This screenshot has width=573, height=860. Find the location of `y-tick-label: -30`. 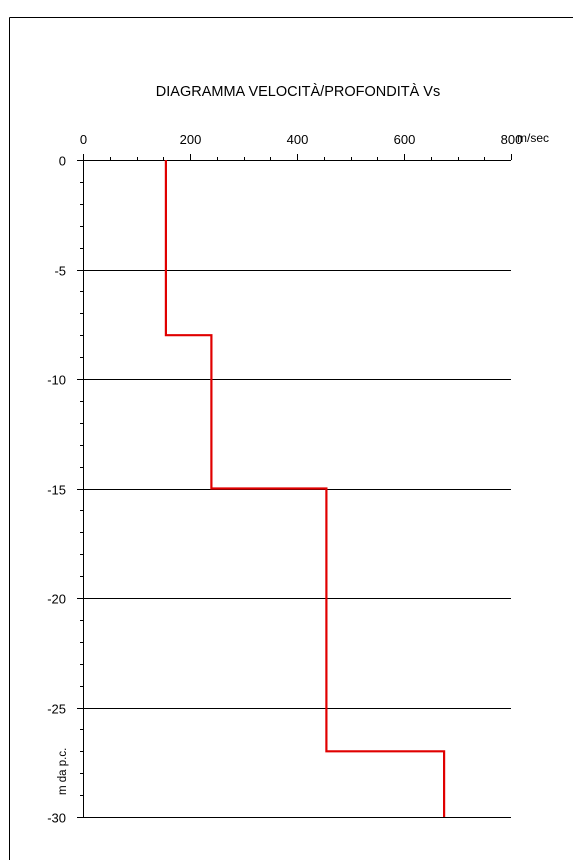

y-tick-label: -30 is located at coordinates (56, 818).